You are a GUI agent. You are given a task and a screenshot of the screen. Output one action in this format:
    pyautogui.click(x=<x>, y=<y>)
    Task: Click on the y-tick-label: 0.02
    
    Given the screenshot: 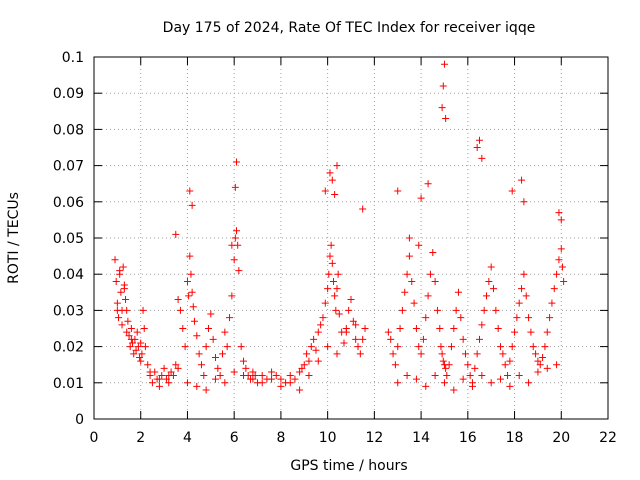 What is the action you would take?
    pyautogui.click(x=68, y=348)
    